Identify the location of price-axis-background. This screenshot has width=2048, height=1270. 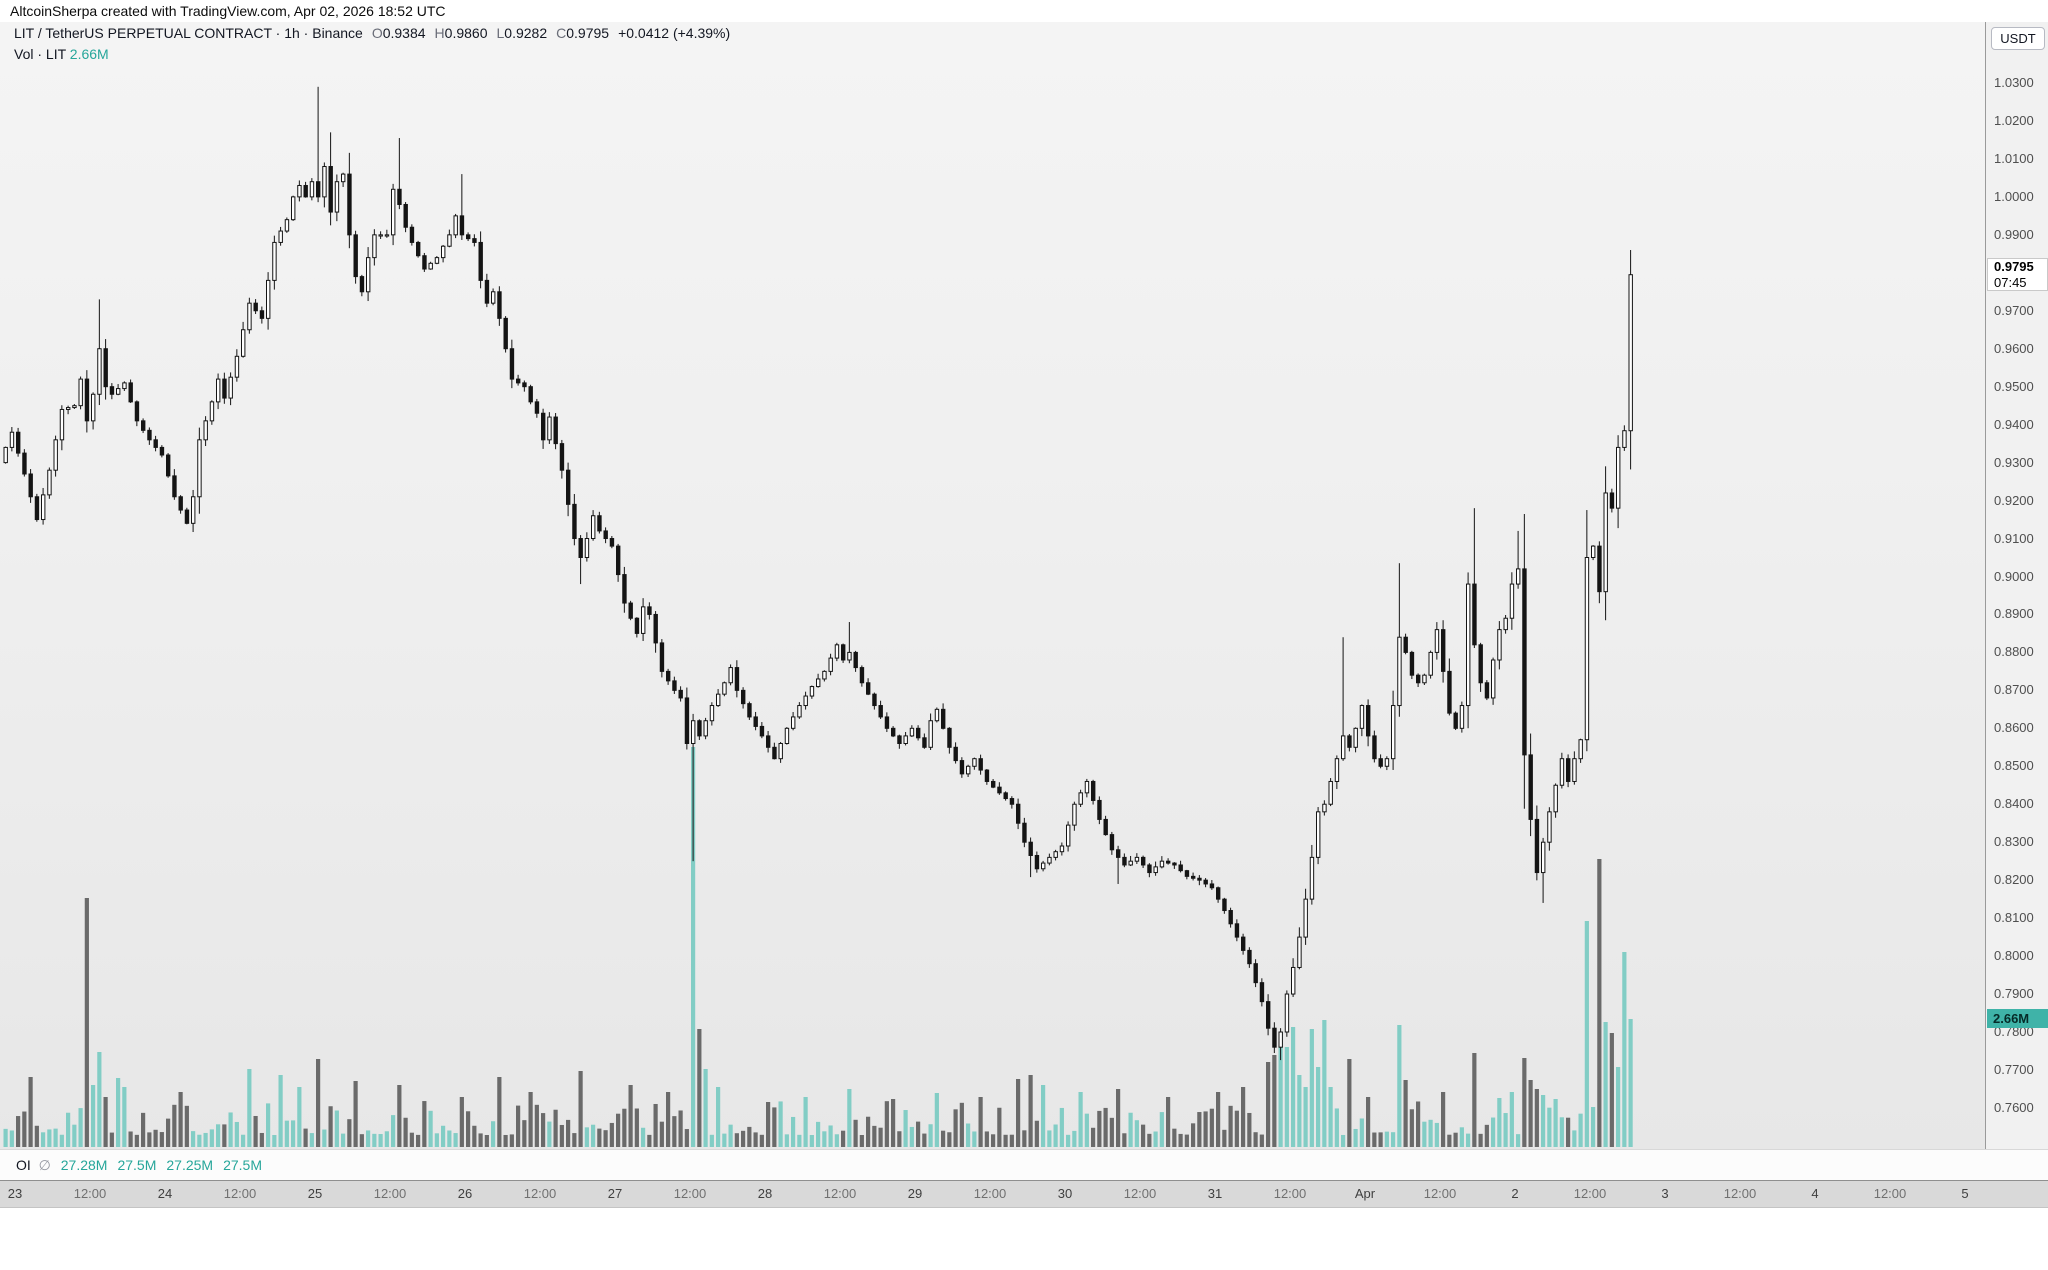
(2017, 585).